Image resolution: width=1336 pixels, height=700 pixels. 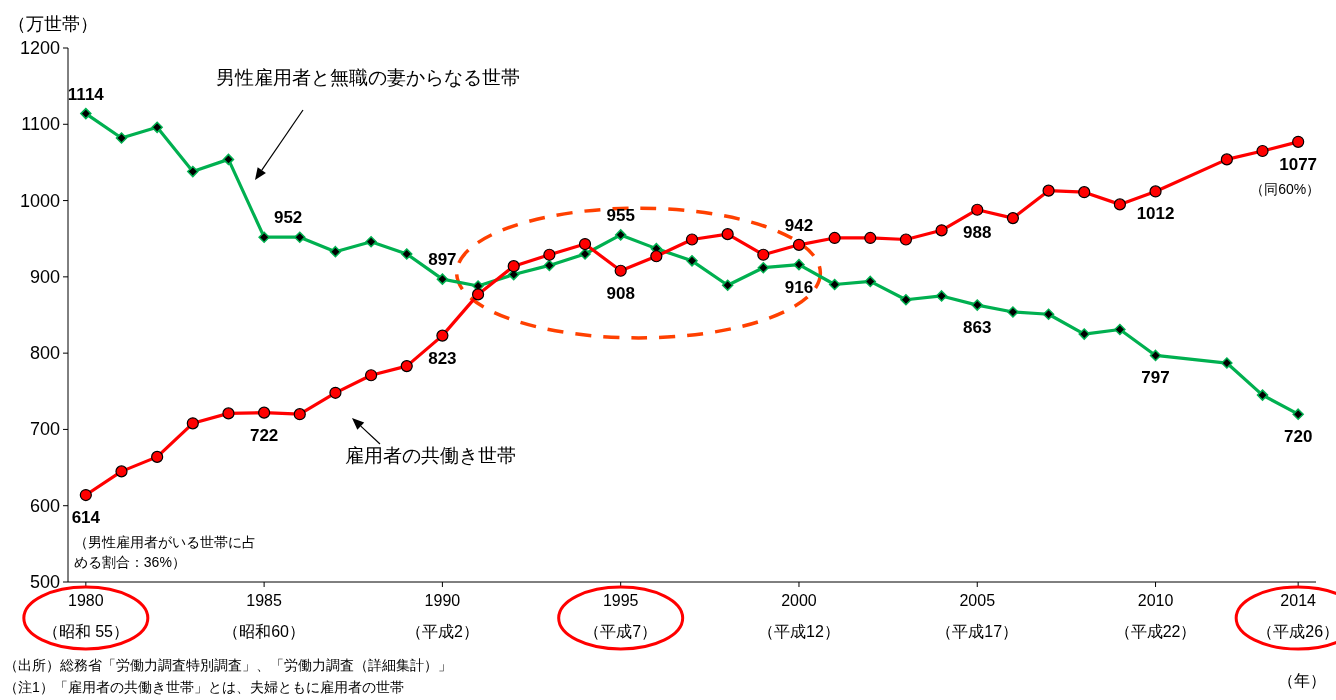 What do you see at coordinates (44, 353) in the screenshot?
I see `y-tick-label: 800` at bounding box center [44, 353].